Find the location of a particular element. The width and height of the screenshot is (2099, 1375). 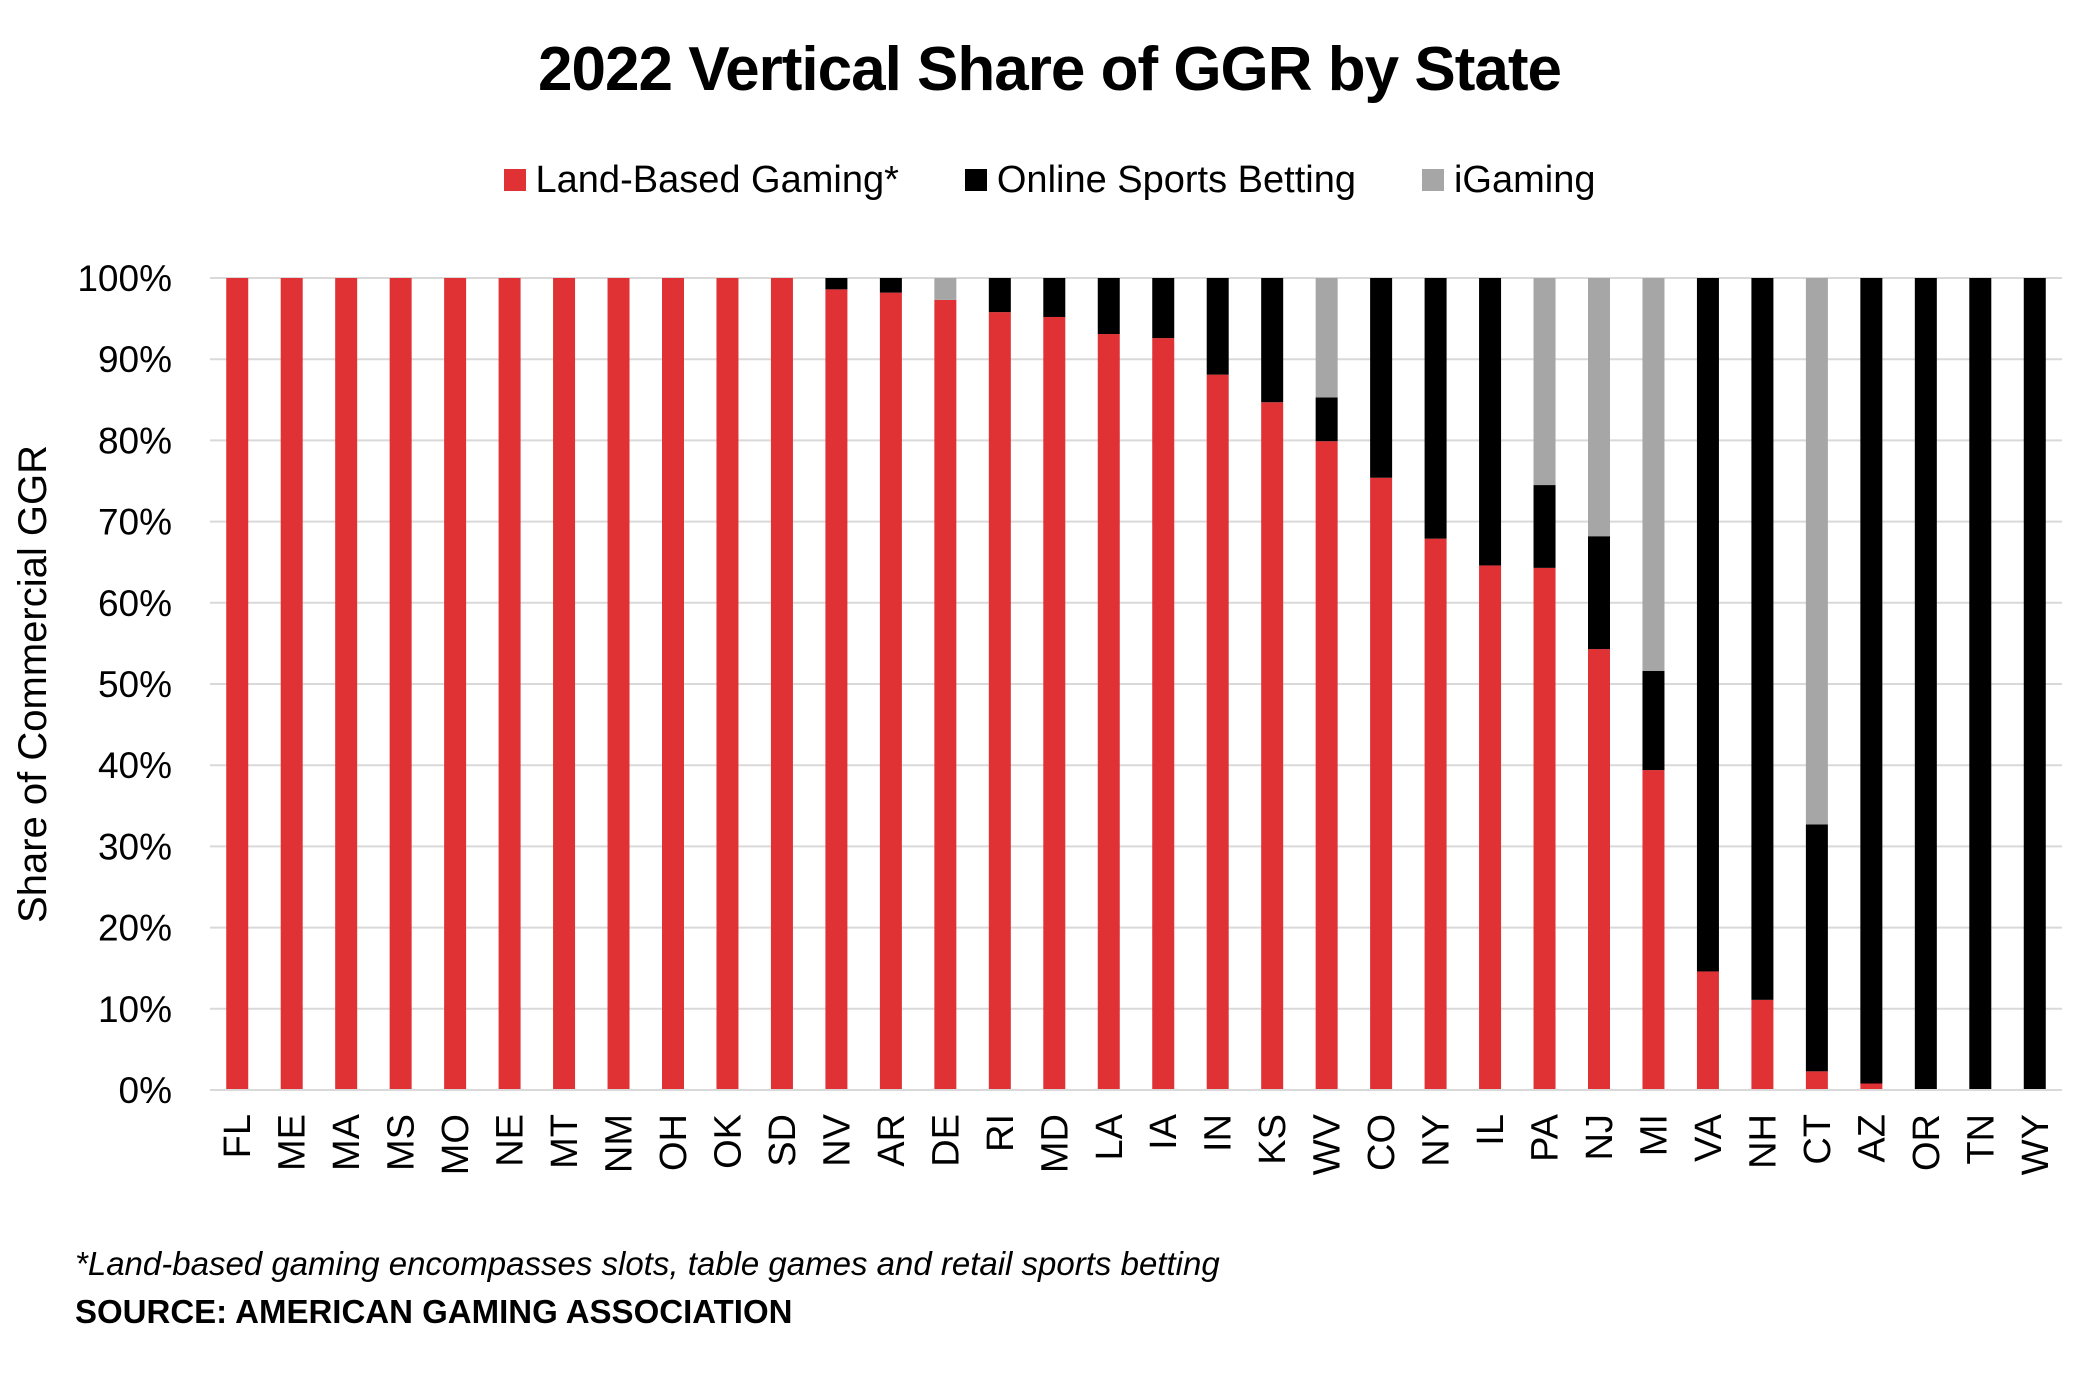

bar-nv-land-based is located at coordinates (836, 689).